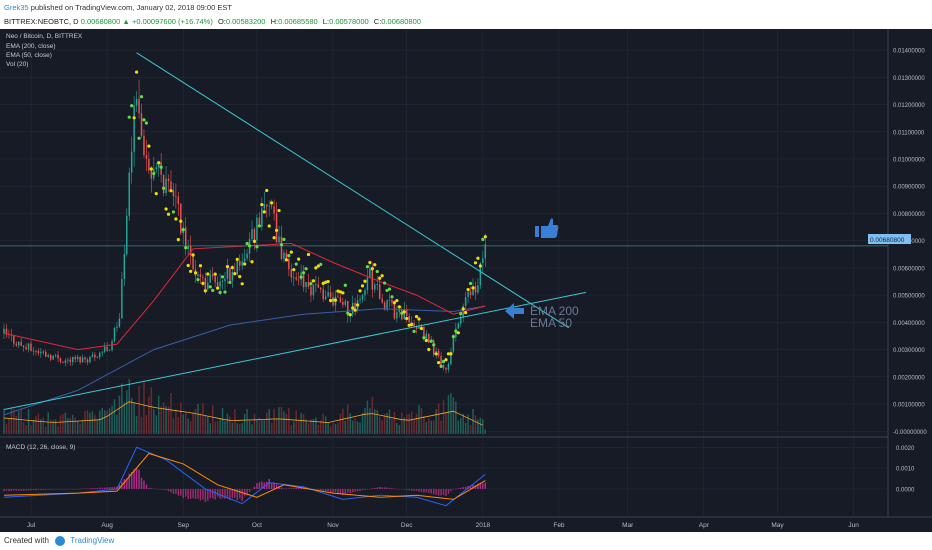 The width and height of the screenshot is (932, 550). Describe the element at coordinates (777, 525) in the screenshot. I see `x-tick-label: May` at that location.